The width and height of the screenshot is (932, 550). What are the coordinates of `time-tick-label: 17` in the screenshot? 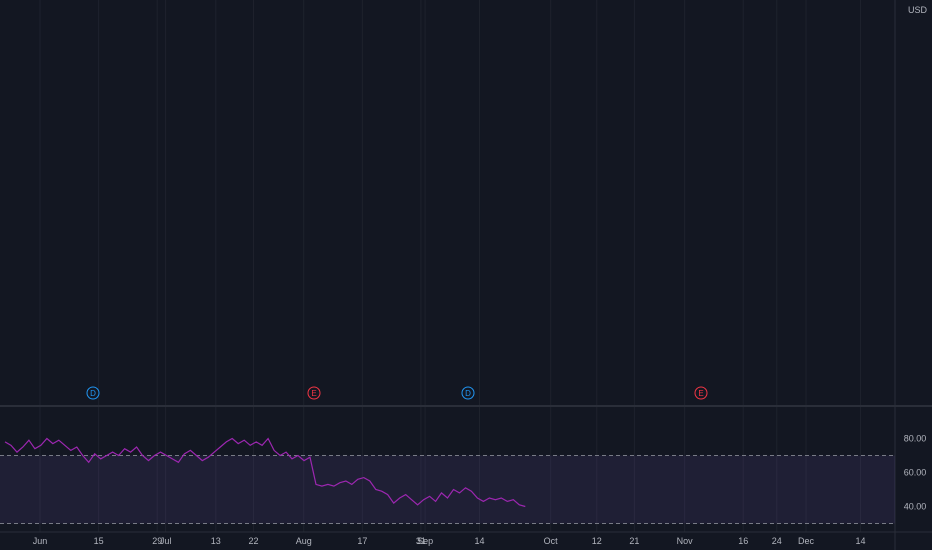 It's located at (362, 541).